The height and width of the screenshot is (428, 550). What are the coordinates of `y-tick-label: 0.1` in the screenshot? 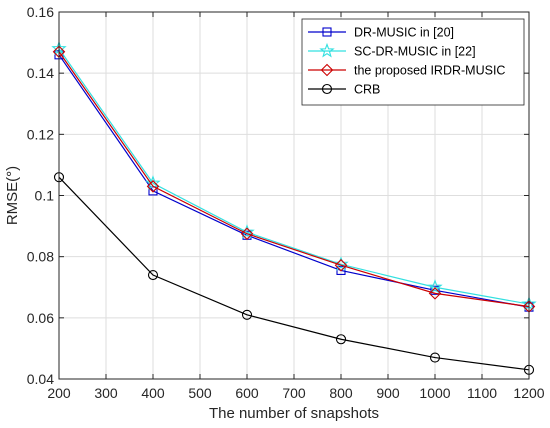 It's located at (45, 196).